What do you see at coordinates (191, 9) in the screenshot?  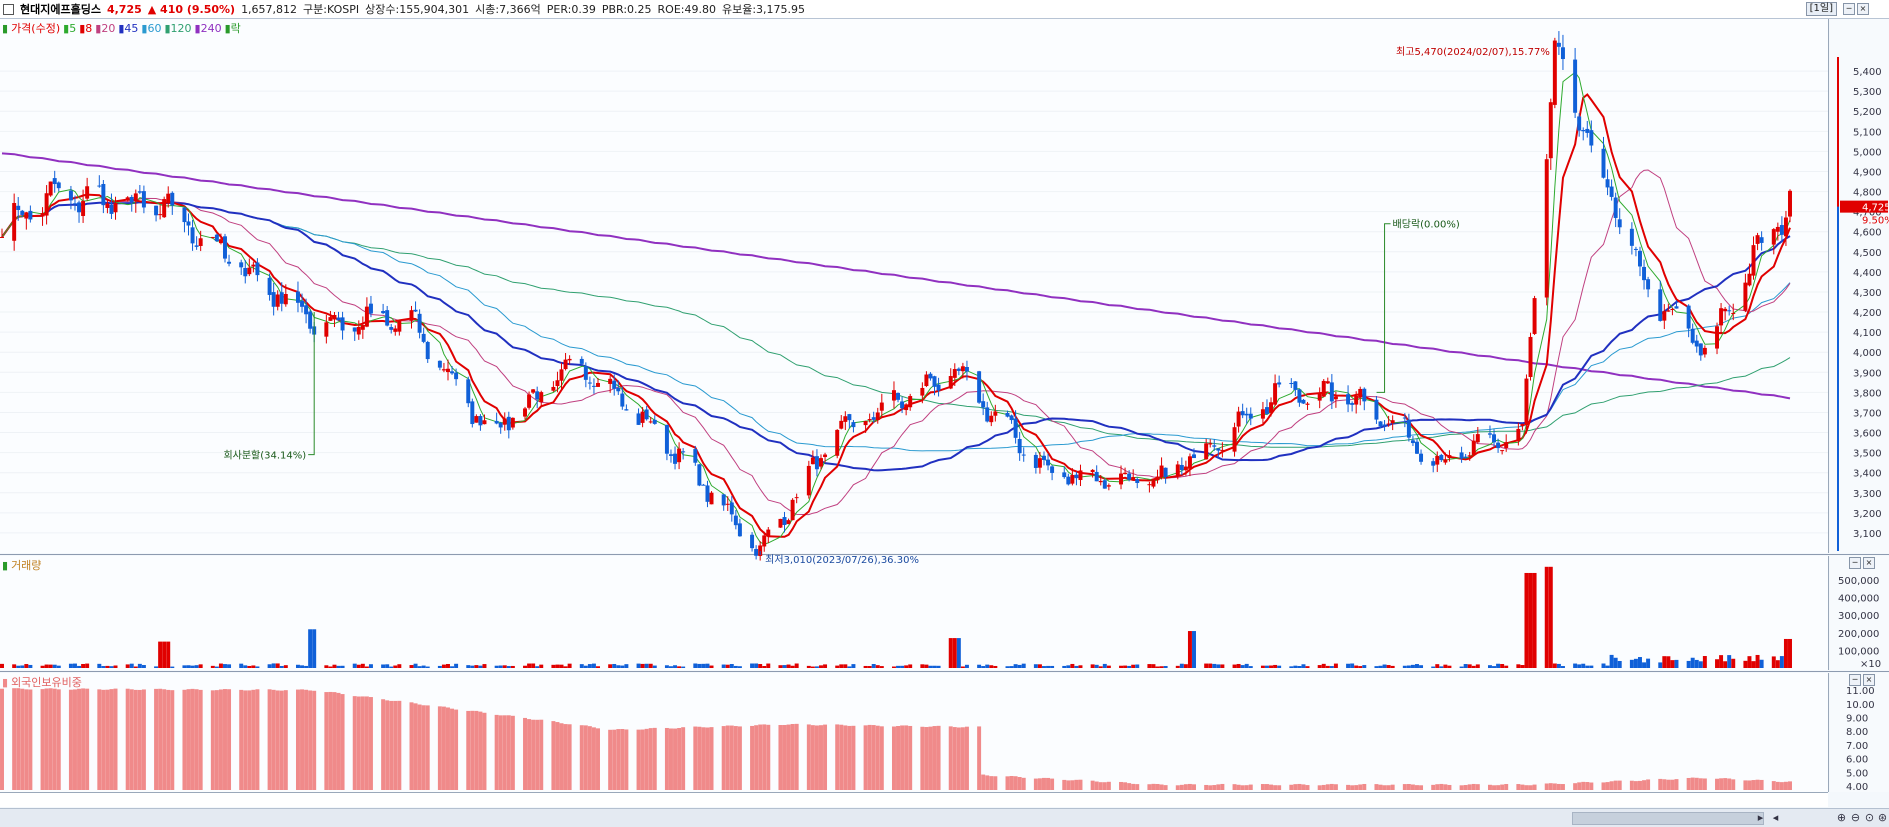 I see `price-change: ▲ 410 (9.50%)` at bounding box center [191, 9].